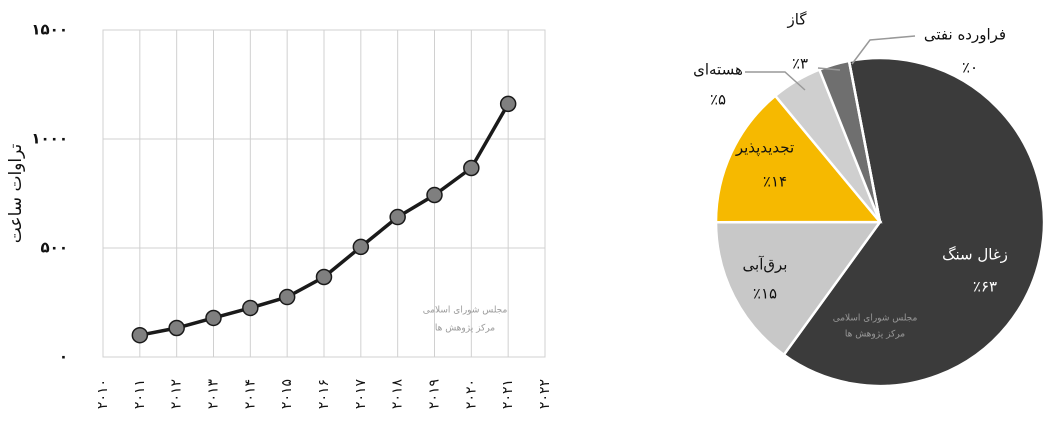  I want to click on slice-value-label: ٪۳, so click(800, 64).